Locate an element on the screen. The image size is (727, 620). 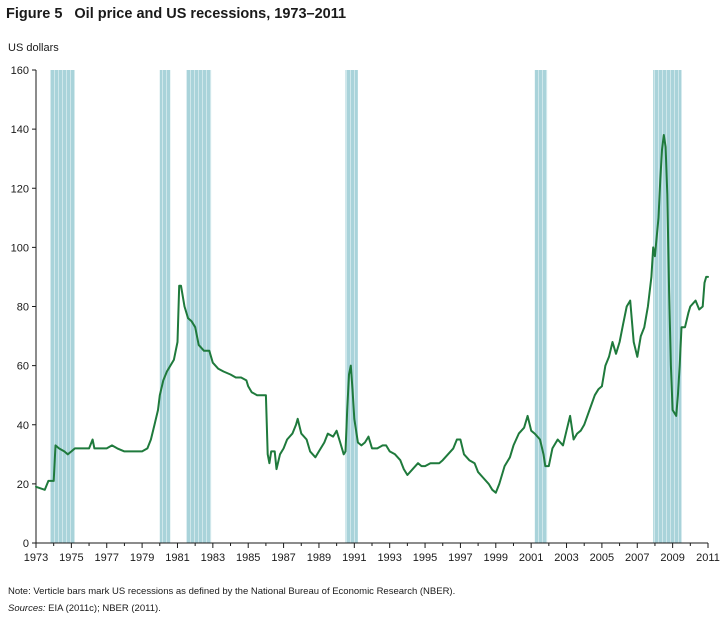
x-tick-label: 2011 is located at coordinates (708, 558).